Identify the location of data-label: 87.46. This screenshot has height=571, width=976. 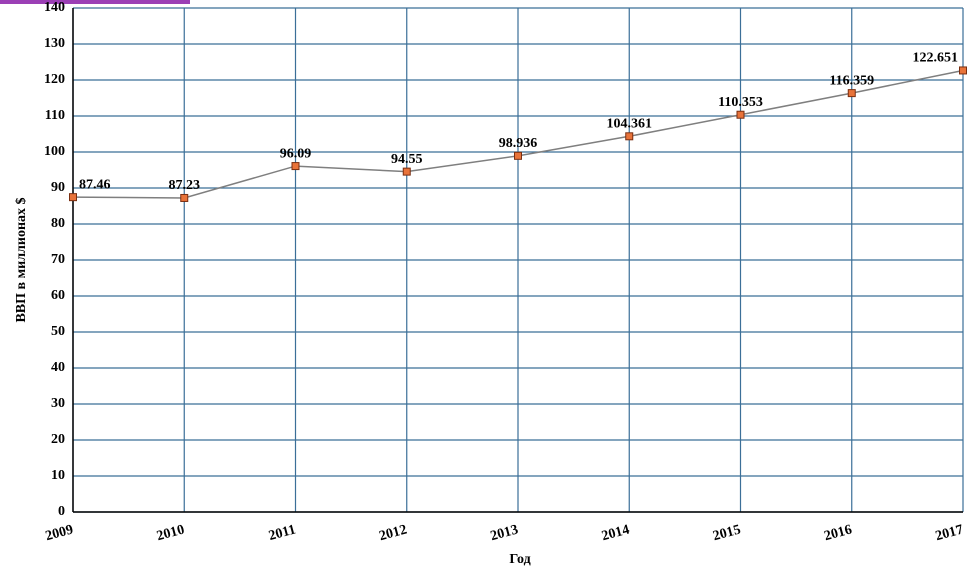
(95, 184).